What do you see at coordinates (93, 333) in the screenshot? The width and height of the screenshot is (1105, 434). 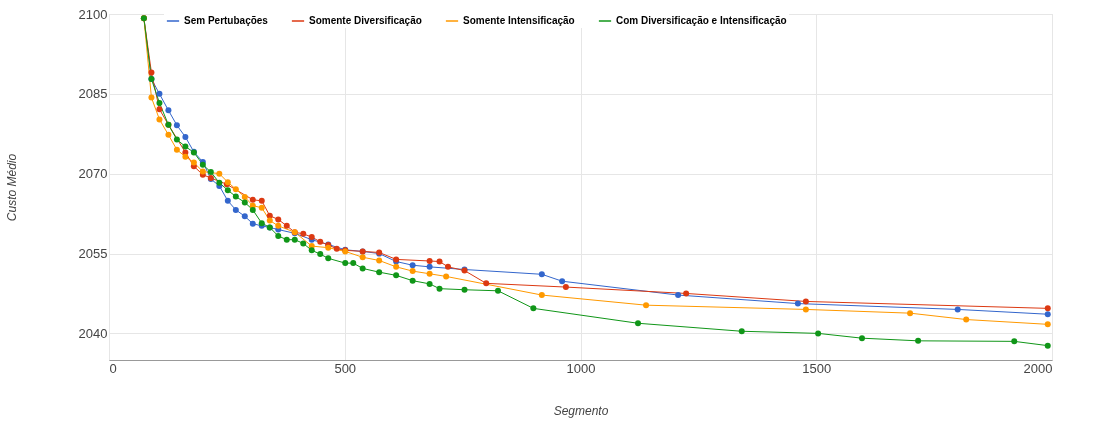 I see `y-tick-label: 2040` at bounding box center [93, 333].